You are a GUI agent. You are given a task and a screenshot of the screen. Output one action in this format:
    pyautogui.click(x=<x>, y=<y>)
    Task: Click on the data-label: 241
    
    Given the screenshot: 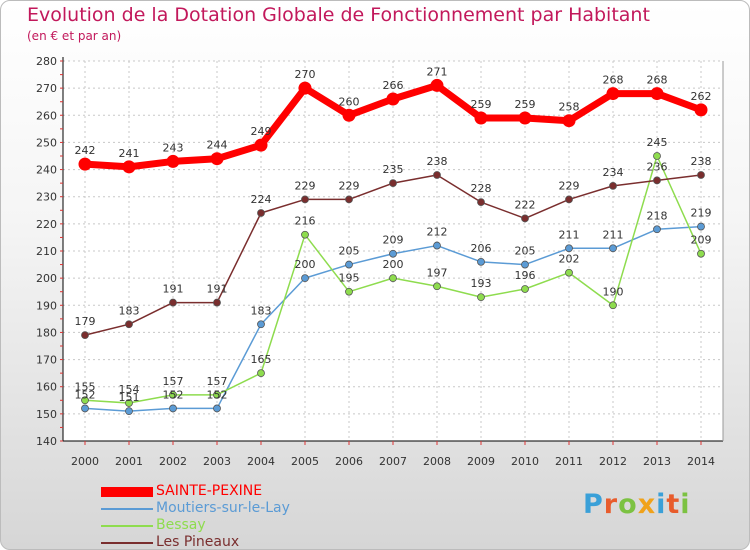 What is the action you would take?
    pyautogui.click(x=129, y=153)
    